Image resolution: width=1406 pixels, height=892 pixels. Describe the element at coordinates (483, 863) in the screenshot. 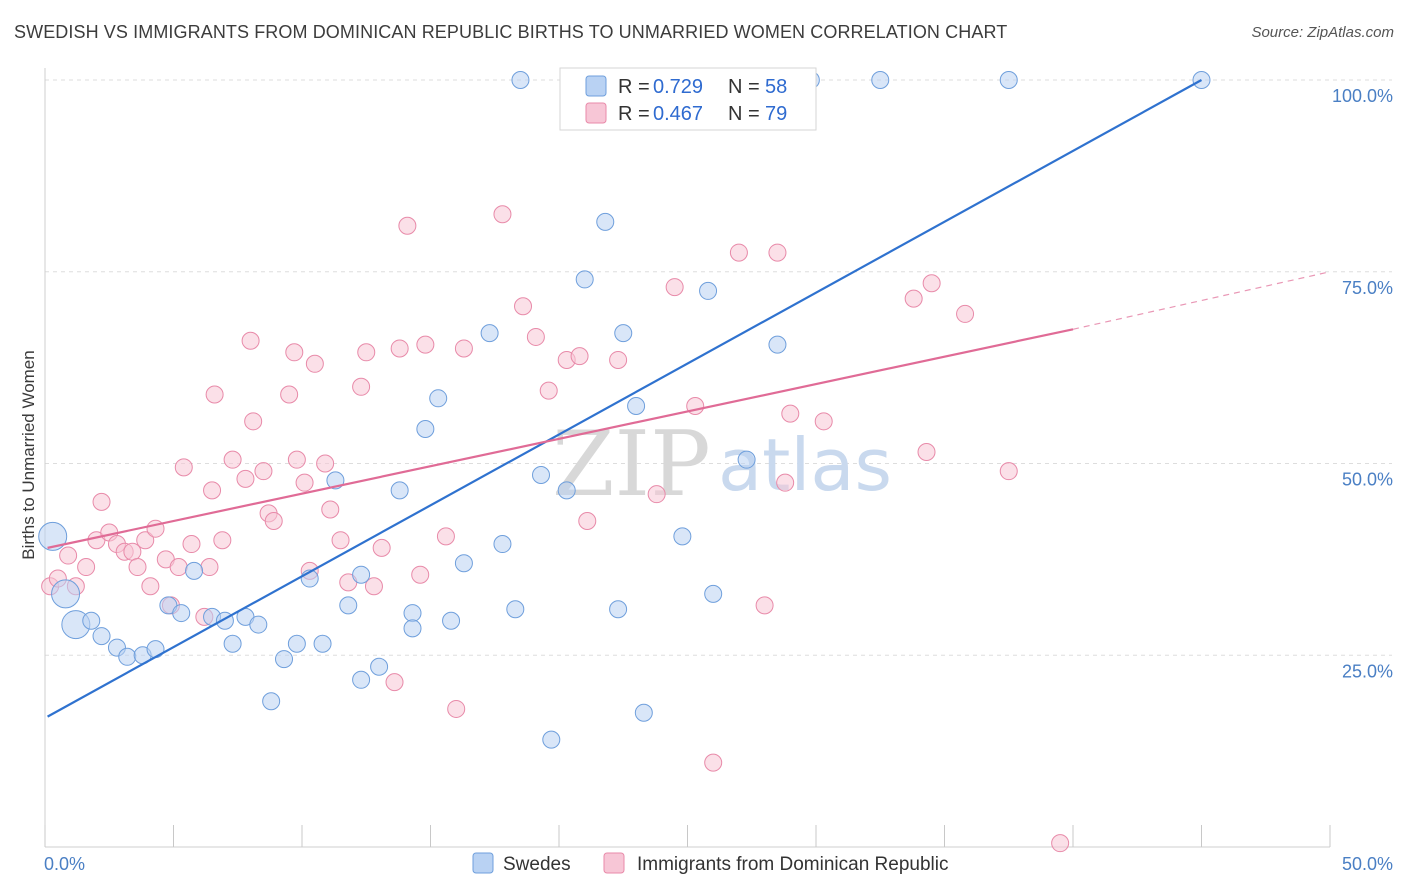

I see `bottom-legend-swatch-swedes` at that location.